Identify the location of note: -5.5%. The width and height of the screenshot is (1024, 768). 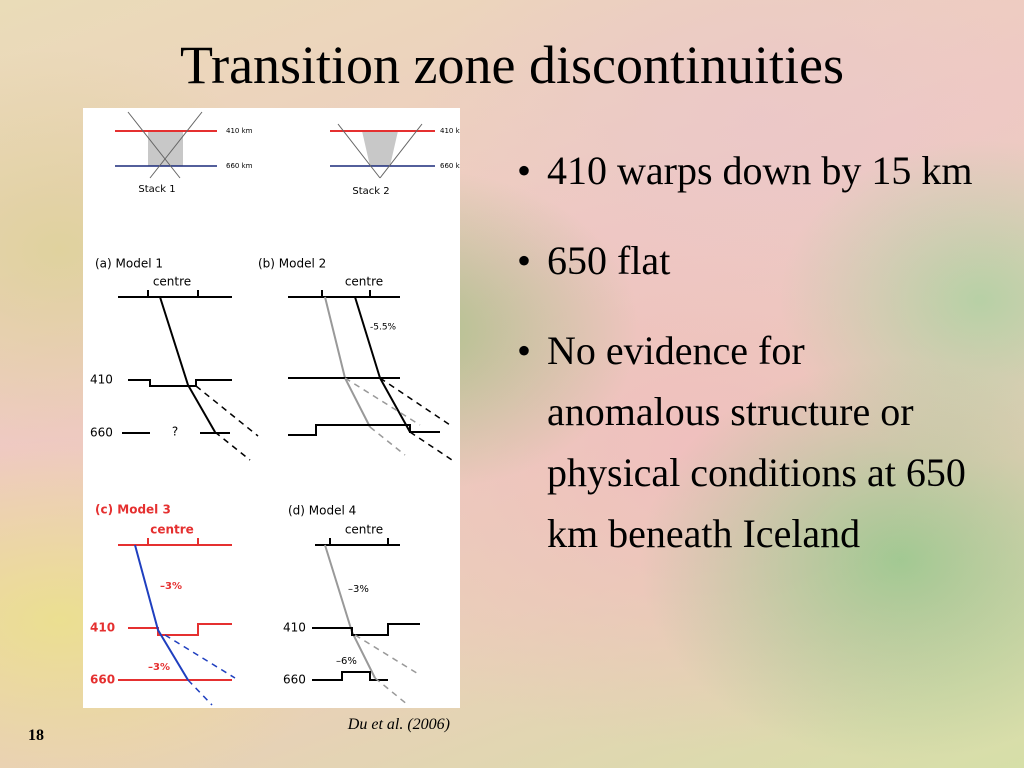
(383, 328).